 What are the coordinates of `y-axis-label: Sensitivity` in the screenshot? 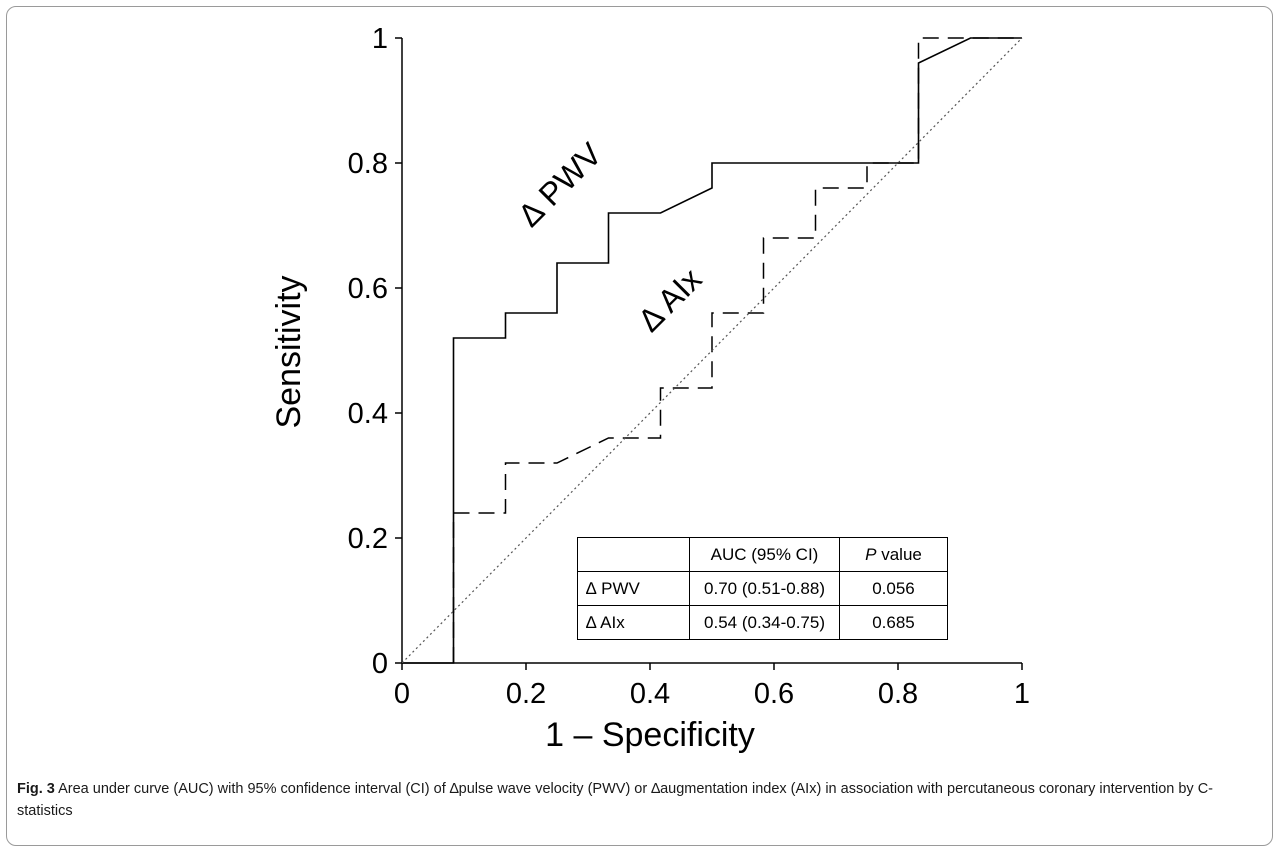 It's located at (289, 351).